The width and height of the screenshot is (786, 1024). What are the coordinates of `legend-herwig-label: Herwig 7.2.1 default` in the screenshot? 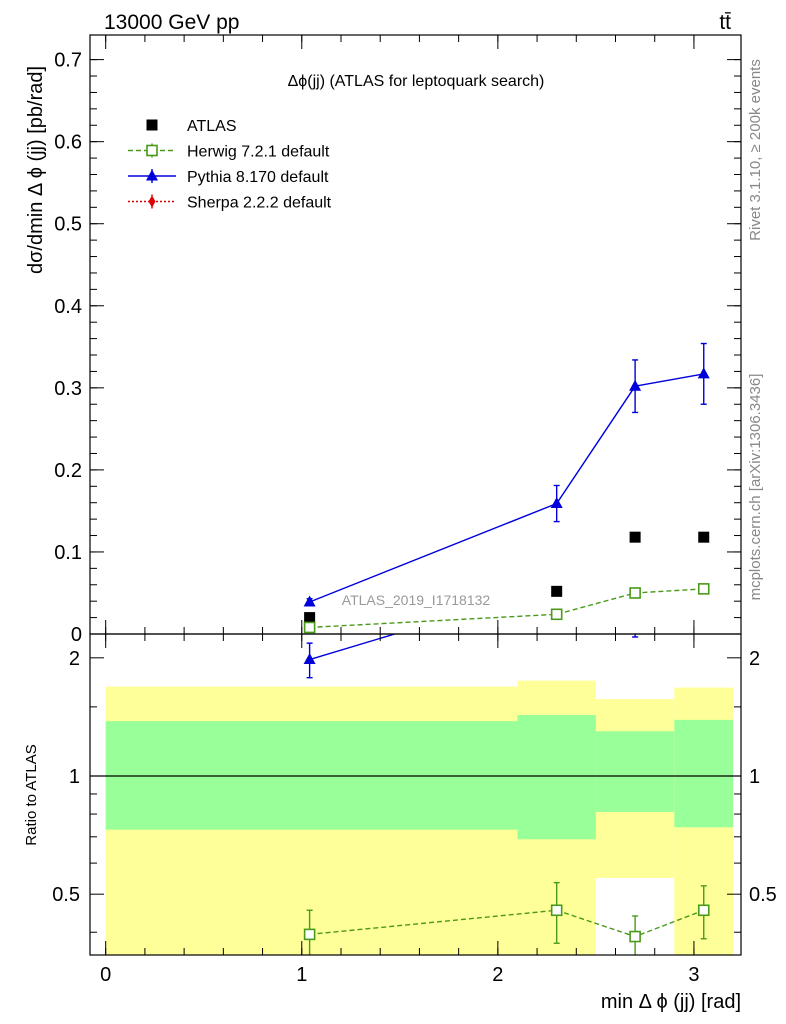 It's located at (258, 152).